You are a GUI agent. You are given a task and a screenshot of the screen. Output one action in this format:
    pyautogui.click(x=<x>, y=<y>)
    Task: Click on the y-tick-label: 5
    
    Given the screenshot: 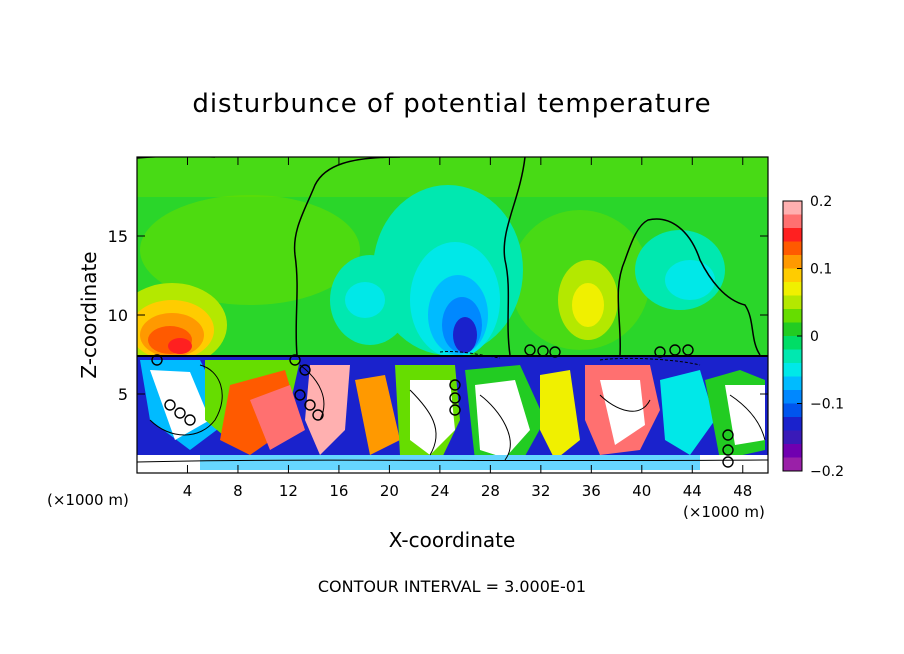 What is the action you would take?
    pyautogui.click(x=123, y=394)
    